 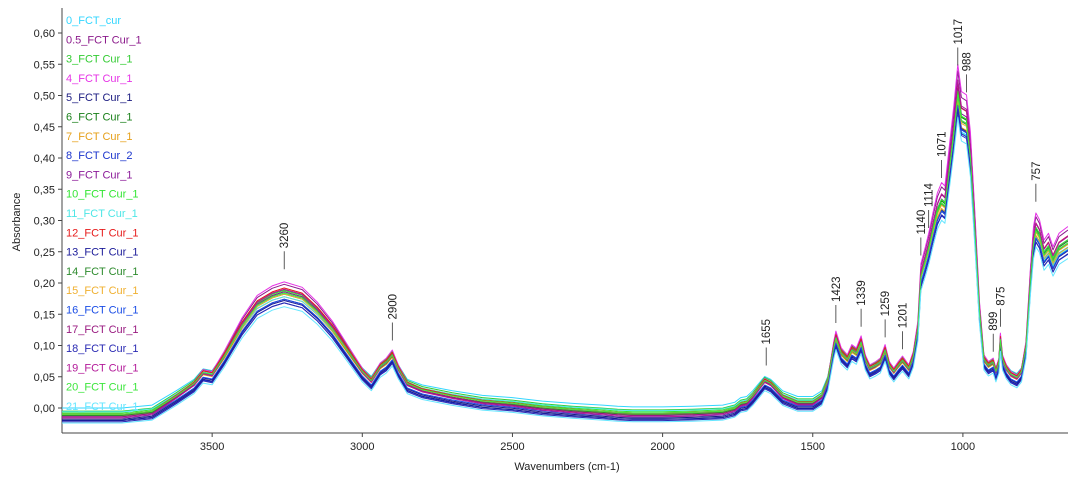 I want to click on x-tick-label: 1500, so click(x=813, y=447).